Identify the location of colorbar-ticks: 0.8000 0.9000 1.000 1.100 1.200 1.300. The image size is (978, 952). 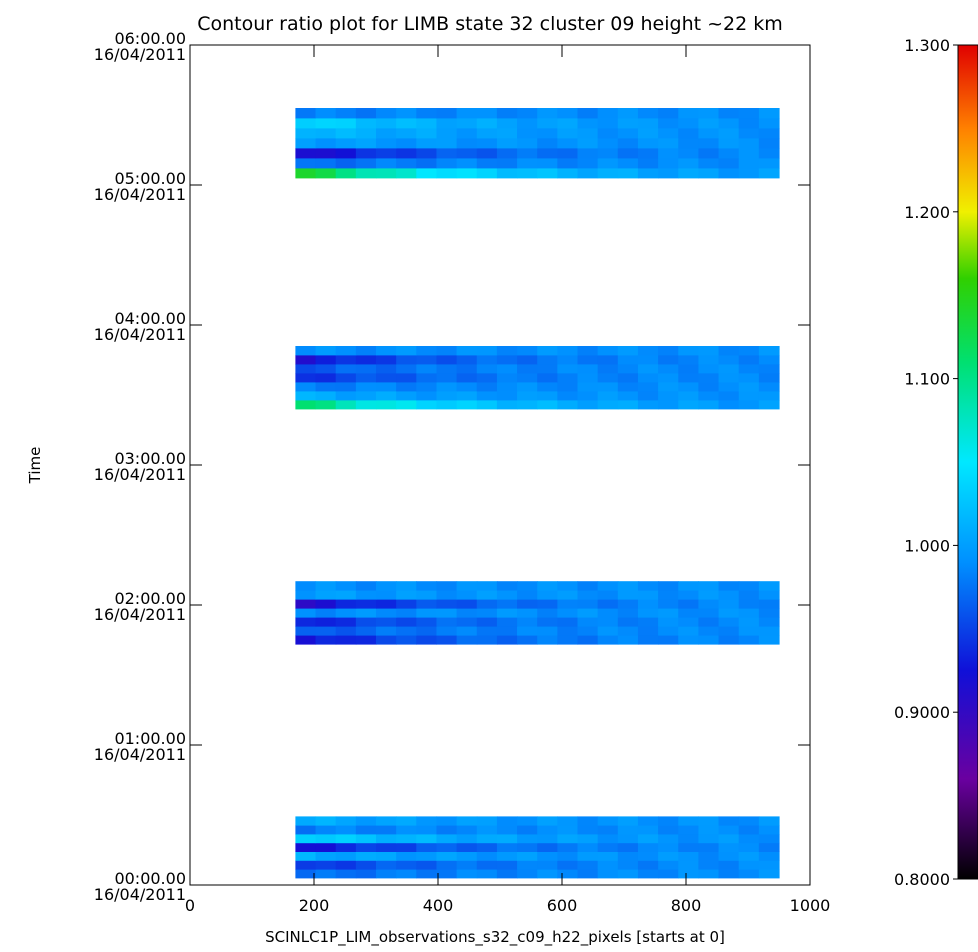
(926, 462).